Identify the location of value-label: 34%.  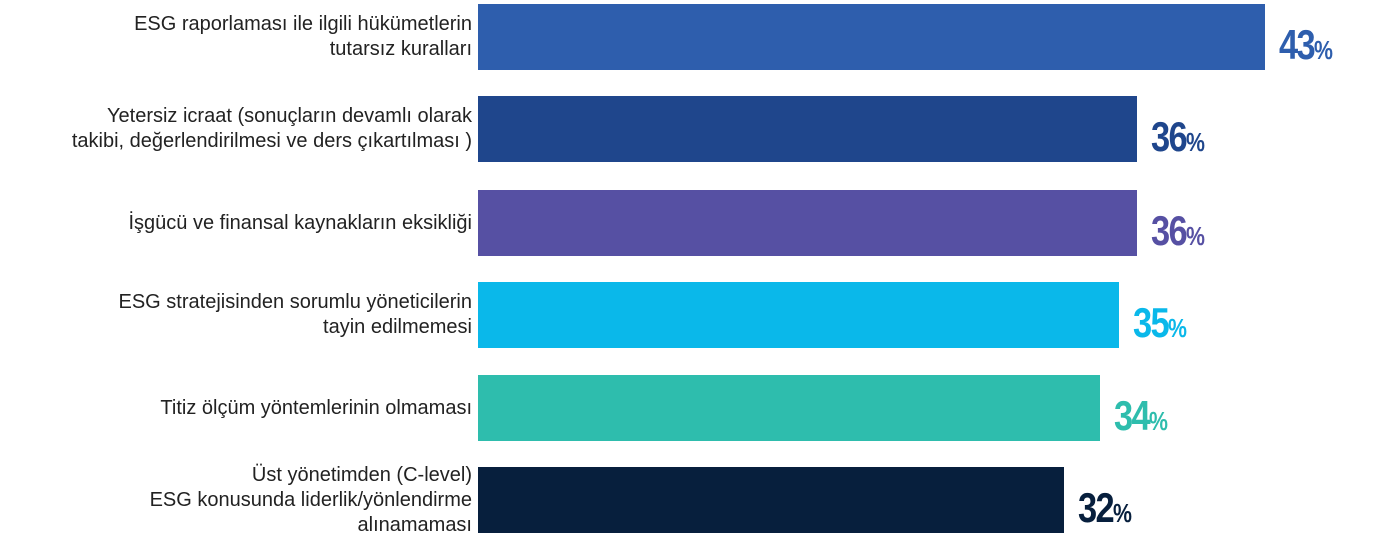
(1141, 418).